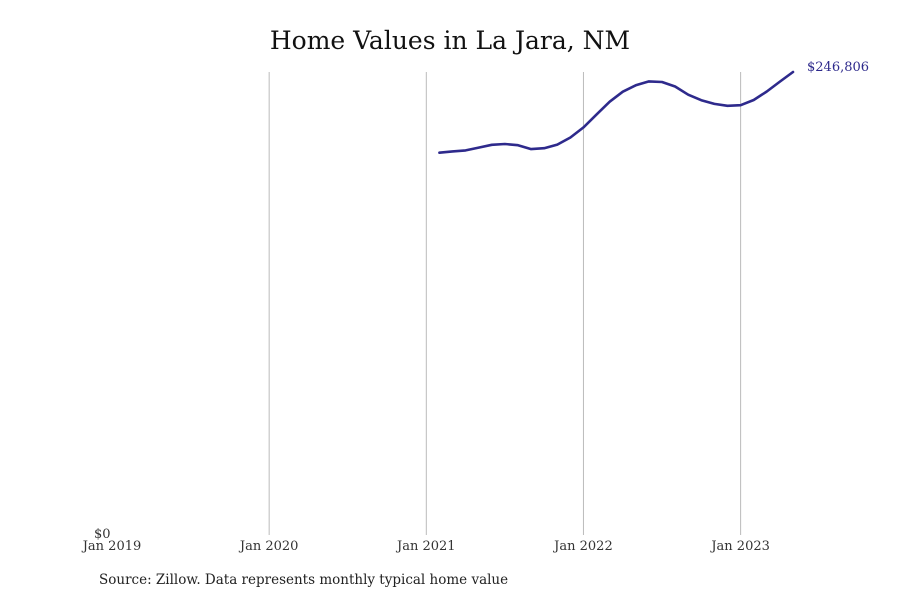  What do you see at coordinates (739, 546) in the screenshot?
I see `x-tick-label-2023-01: Jan 2023` at bounding box center [739, 546].